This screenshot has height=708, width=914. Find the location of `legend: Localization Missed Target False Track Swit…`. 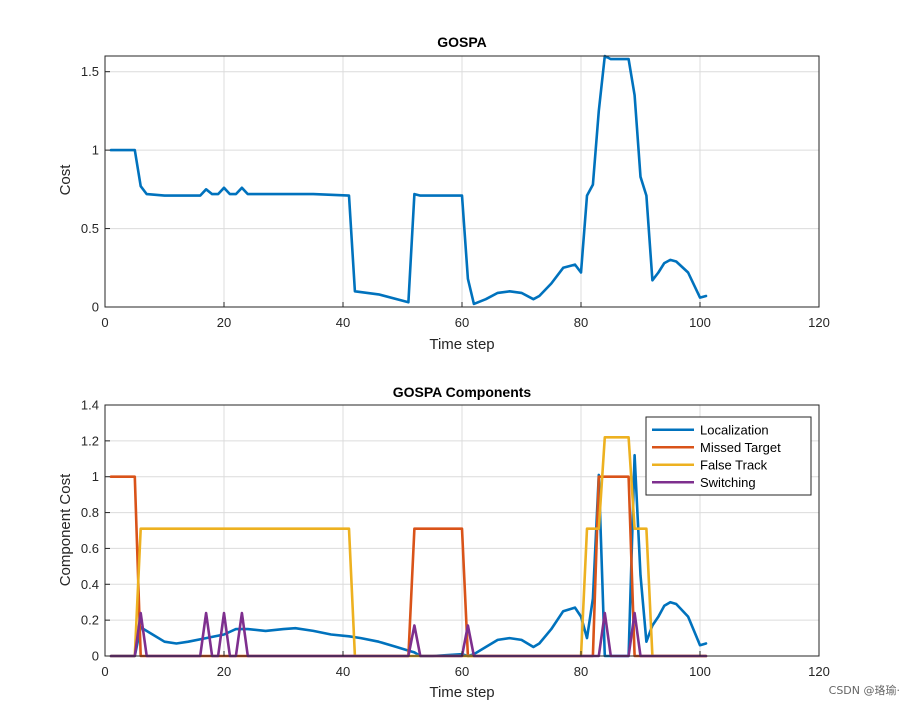

legend: Localization Missed Target False Track Swit… is located at coordinates (728, 456).